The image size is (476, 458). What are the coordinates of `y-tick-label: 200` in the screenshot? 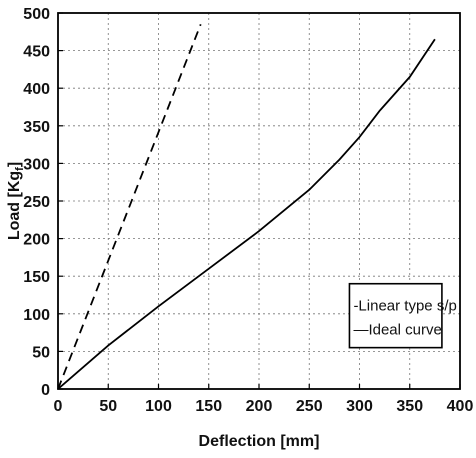 It's located at (36, 240).